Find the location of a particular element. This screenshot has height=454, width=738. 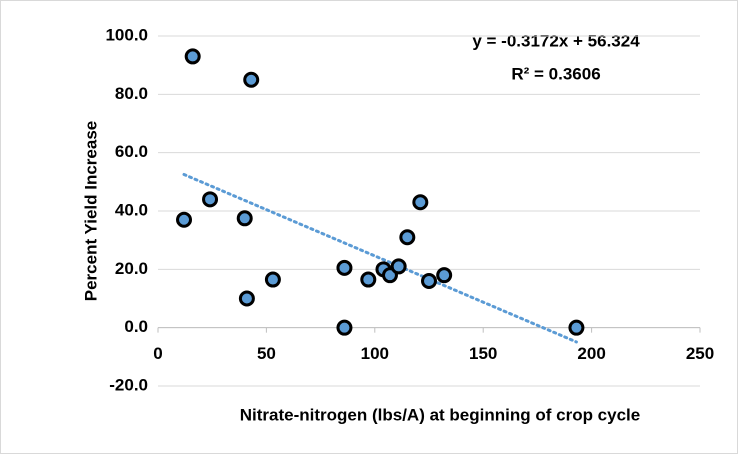

y-axis-title: Percent Yield Increase is located at coordinates (90, 211).